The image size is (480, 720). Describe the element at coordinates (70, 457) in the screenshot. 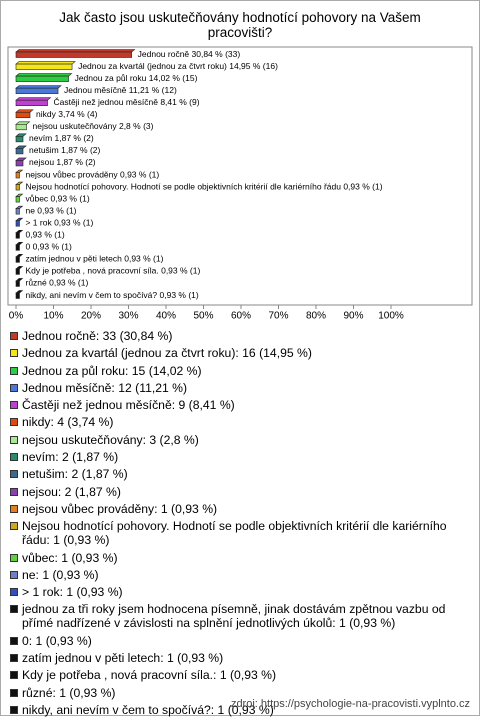

I see `legend-label: nevím: 2 (1,87 %)` at that location.